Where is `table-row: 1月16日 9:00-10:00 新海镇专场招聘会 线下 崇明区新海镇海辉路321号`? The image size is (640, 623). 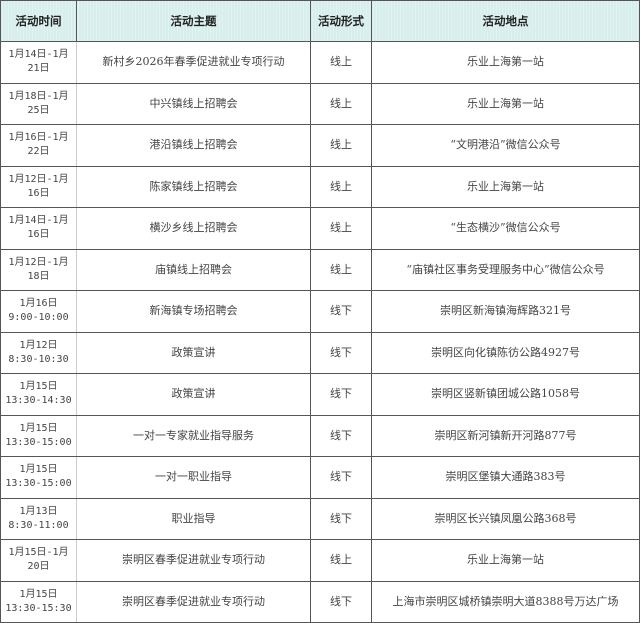 table-row: 1月16日 9:00-10:00 新海镇专场招聘会 线下 崇明区新海镇海辉路321号 is located at coordinates (320, 311).